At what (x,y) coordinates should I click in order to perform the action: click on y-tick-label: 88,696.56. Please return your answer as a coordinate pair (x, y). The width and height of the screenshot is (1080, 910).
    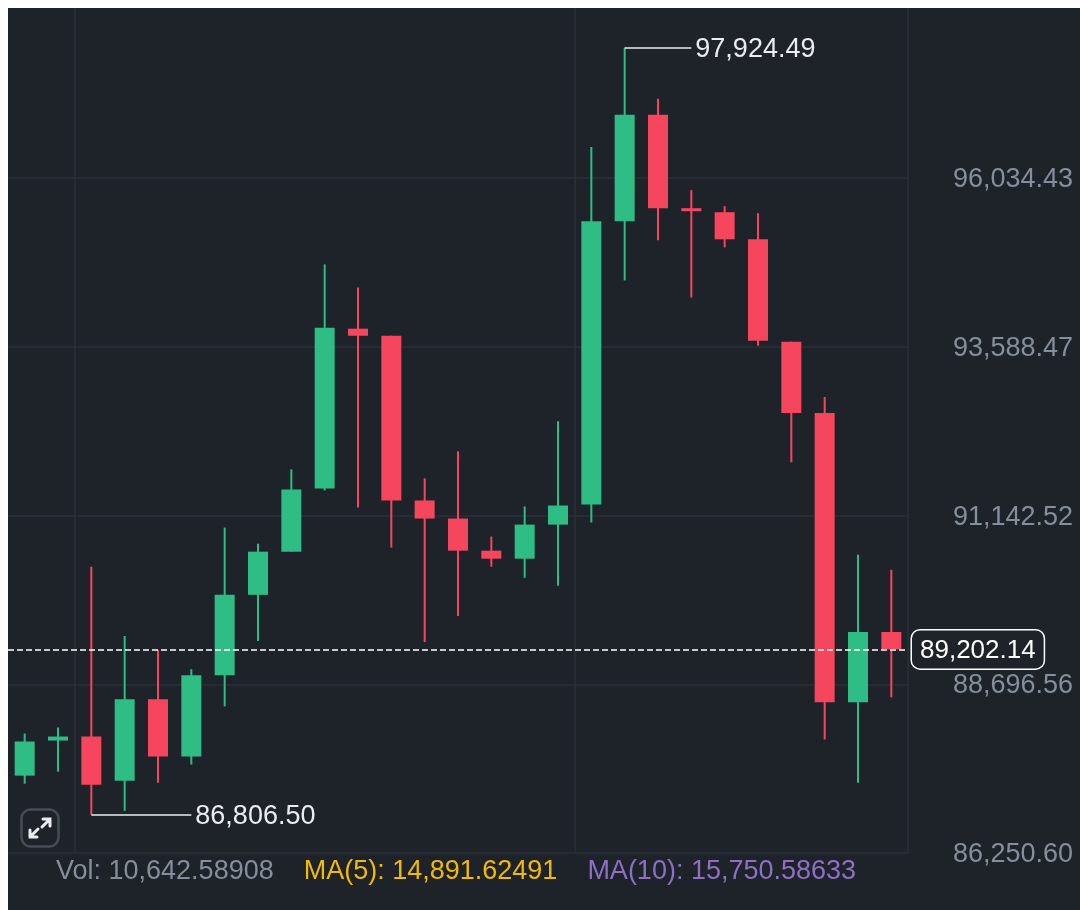
    Looking at the image, I should click on (1012, 684).